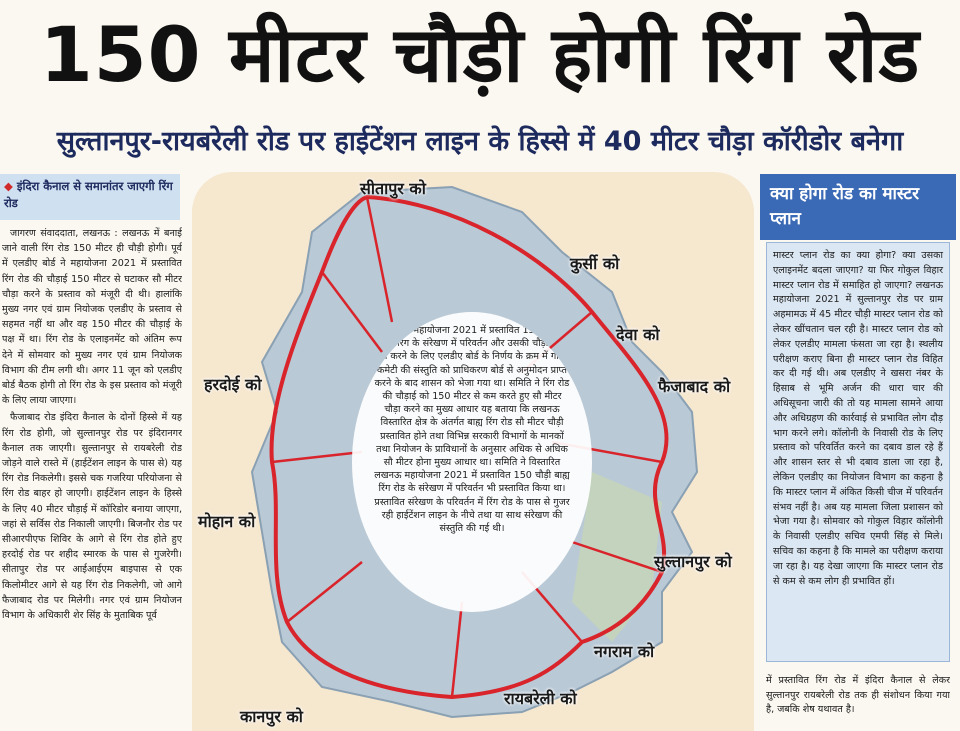 The image size is (960, 731). I want to click on map-label: कानपुर को, so click(271, 716).